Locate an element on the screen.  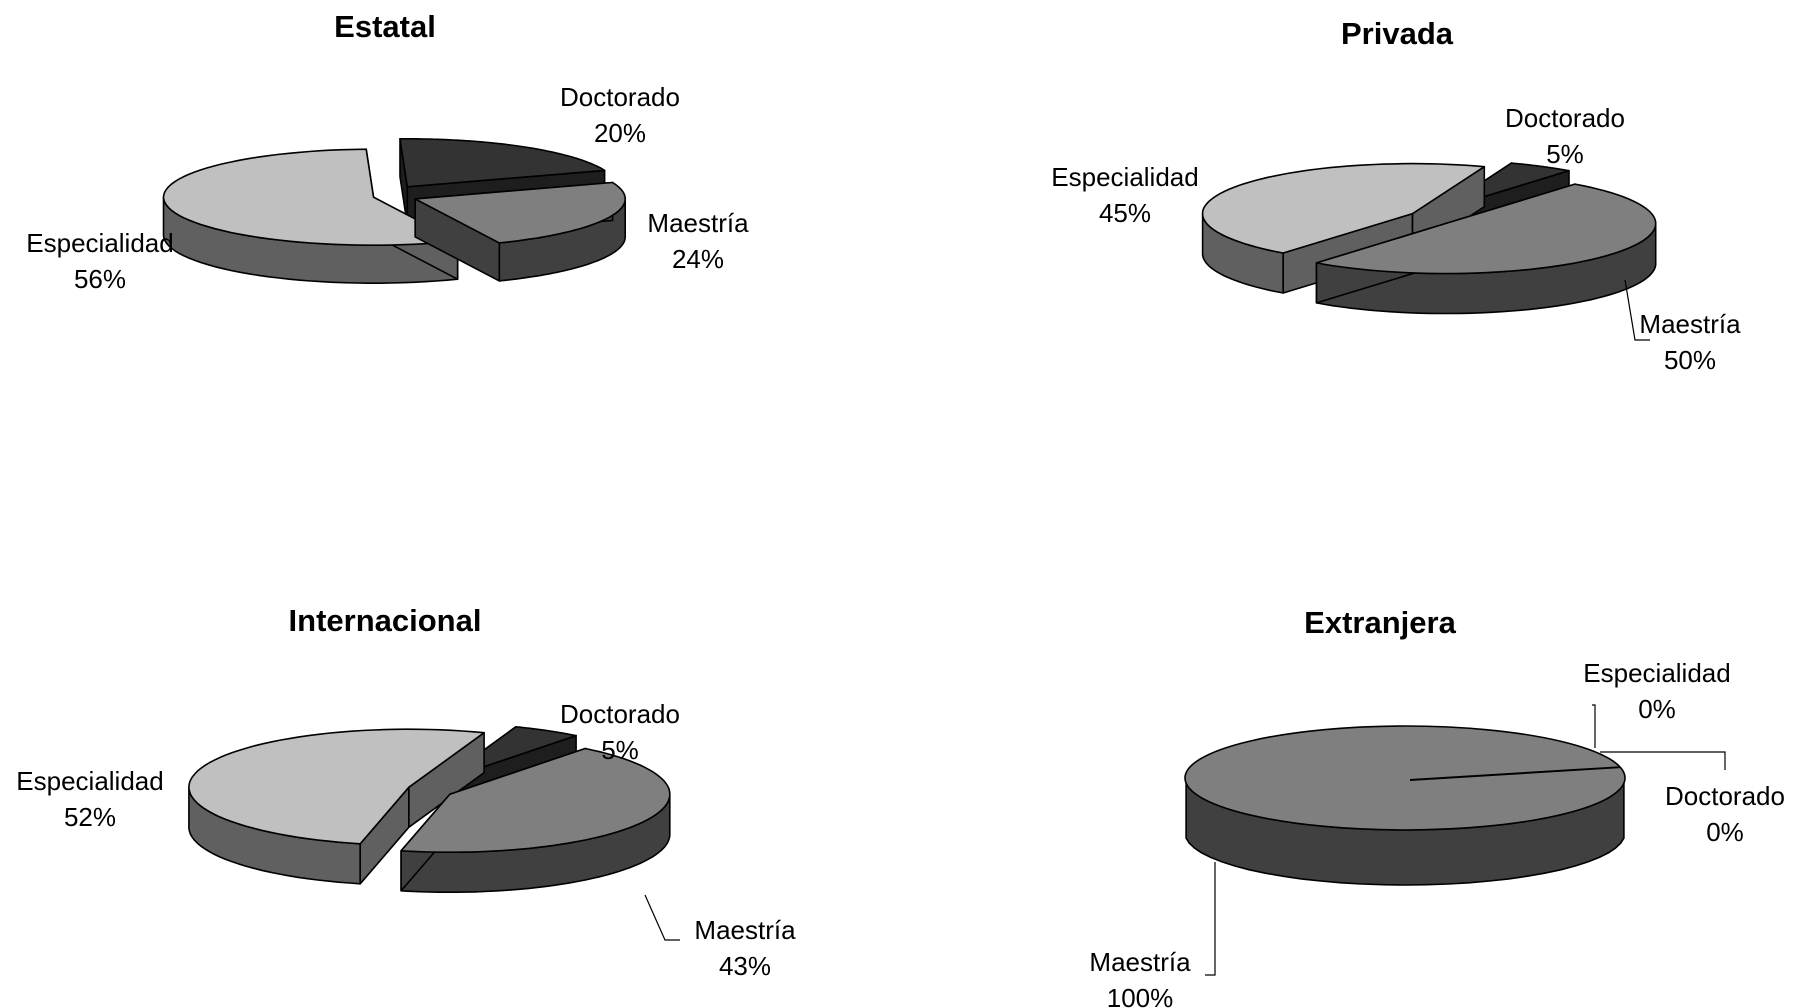
slice-percent: 43% is located at coordinates (745, 966).